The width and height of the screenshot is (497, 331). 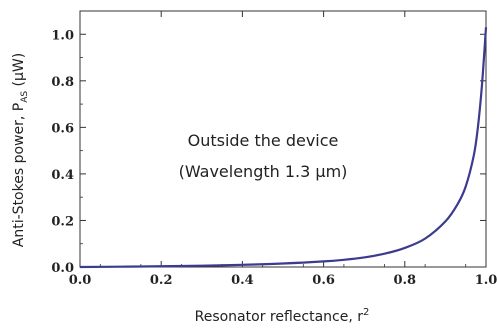 What do you see at coordinates (62, 82) in the screenshot?
I see `y-tick-label: 0.8` at bounding box center [62, 82].